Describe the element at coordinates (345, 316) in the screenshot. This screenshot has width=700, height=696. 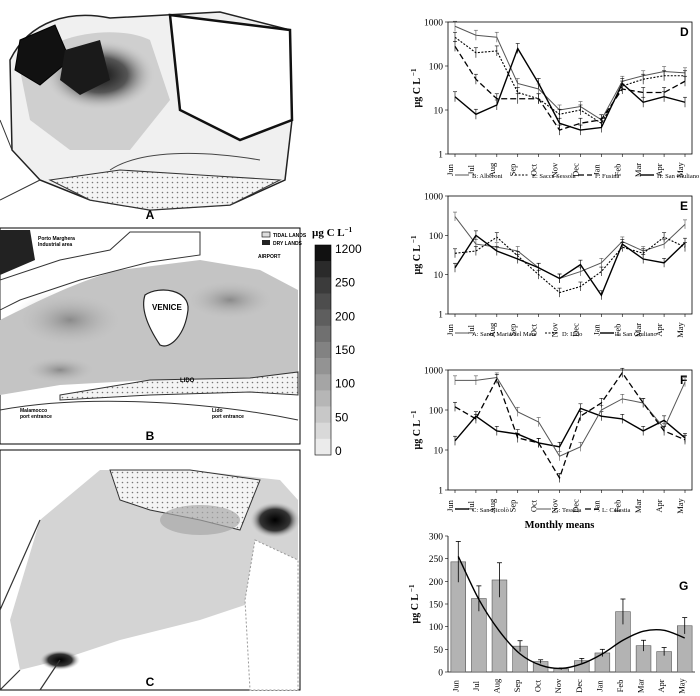
I see `colorbar-tick-label: 200` at that location.